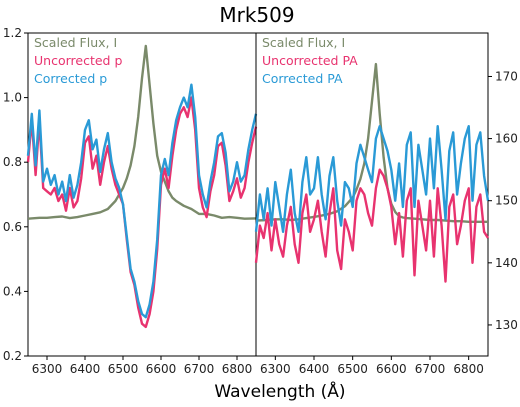 This screenshot has height=407, width=520. What do you see at coordinates (506, 263) in the screenshot?
I see `right-y-tick-label: 140` at bounding box center [506, 263].